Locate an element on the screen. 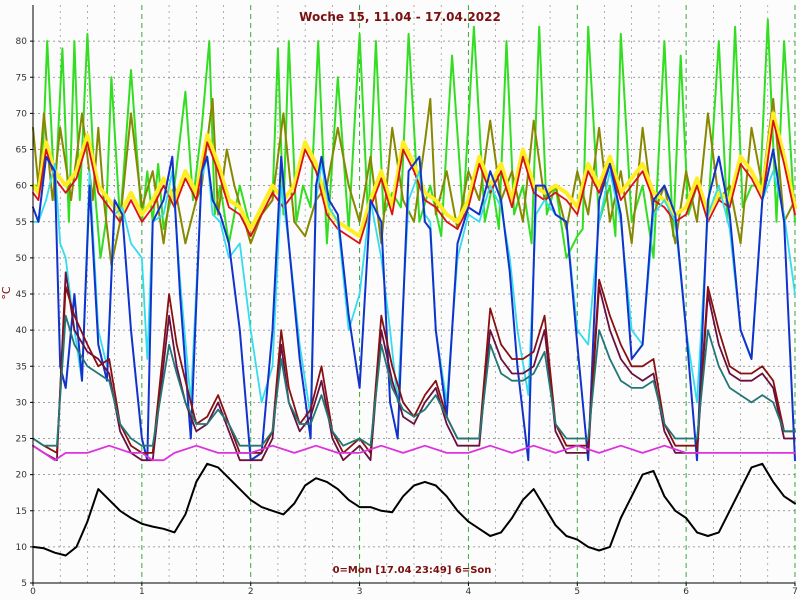 This screenshot has width=800, height=600. y-tick-label: 5 is located at coordinates (24, 584).